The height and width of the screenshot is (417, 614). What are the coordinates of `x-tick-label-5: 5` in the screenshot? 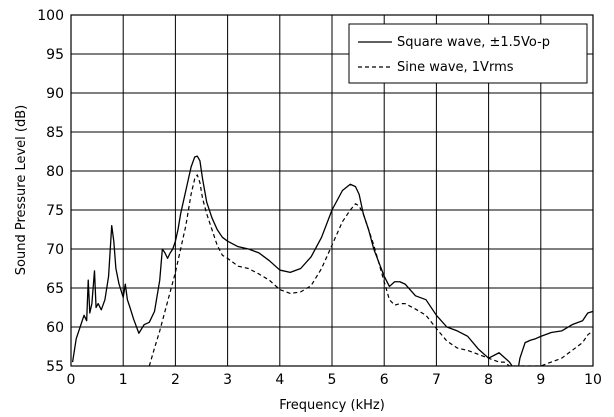 It's located at (332, 380).